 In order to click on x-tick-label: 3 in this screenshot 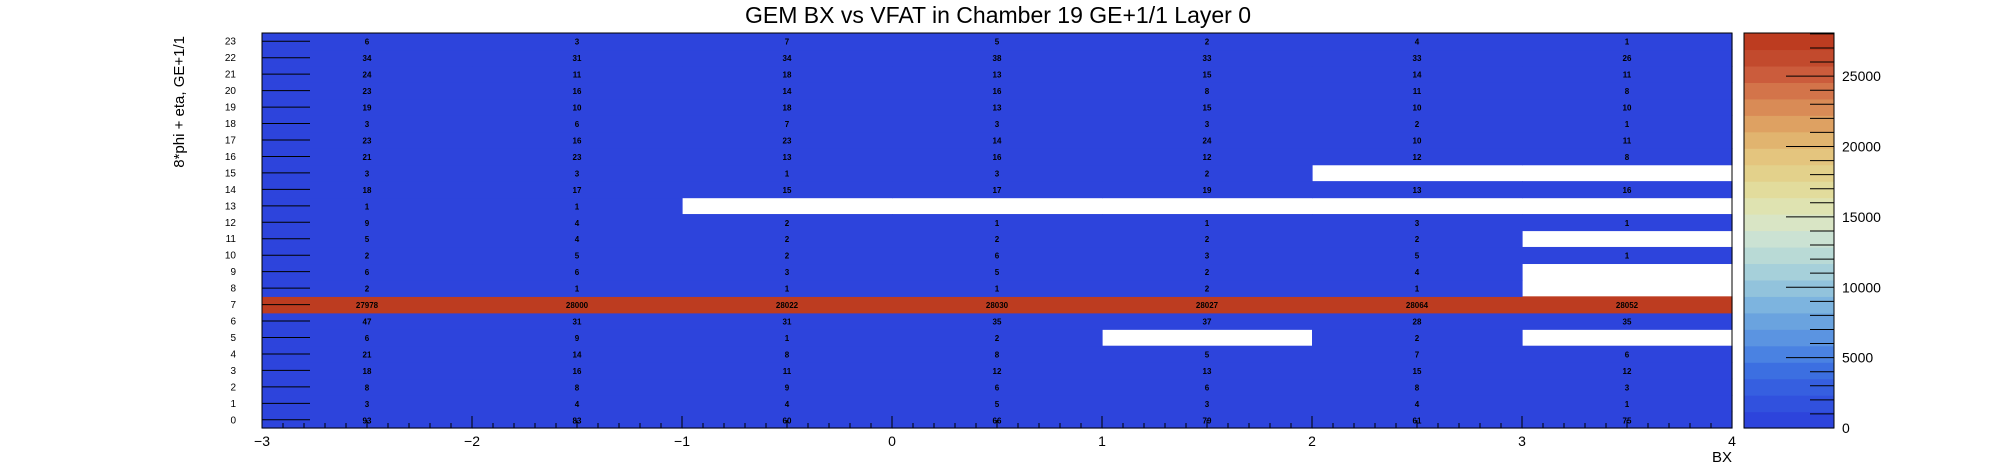, I will do `click(1522, 441)`.